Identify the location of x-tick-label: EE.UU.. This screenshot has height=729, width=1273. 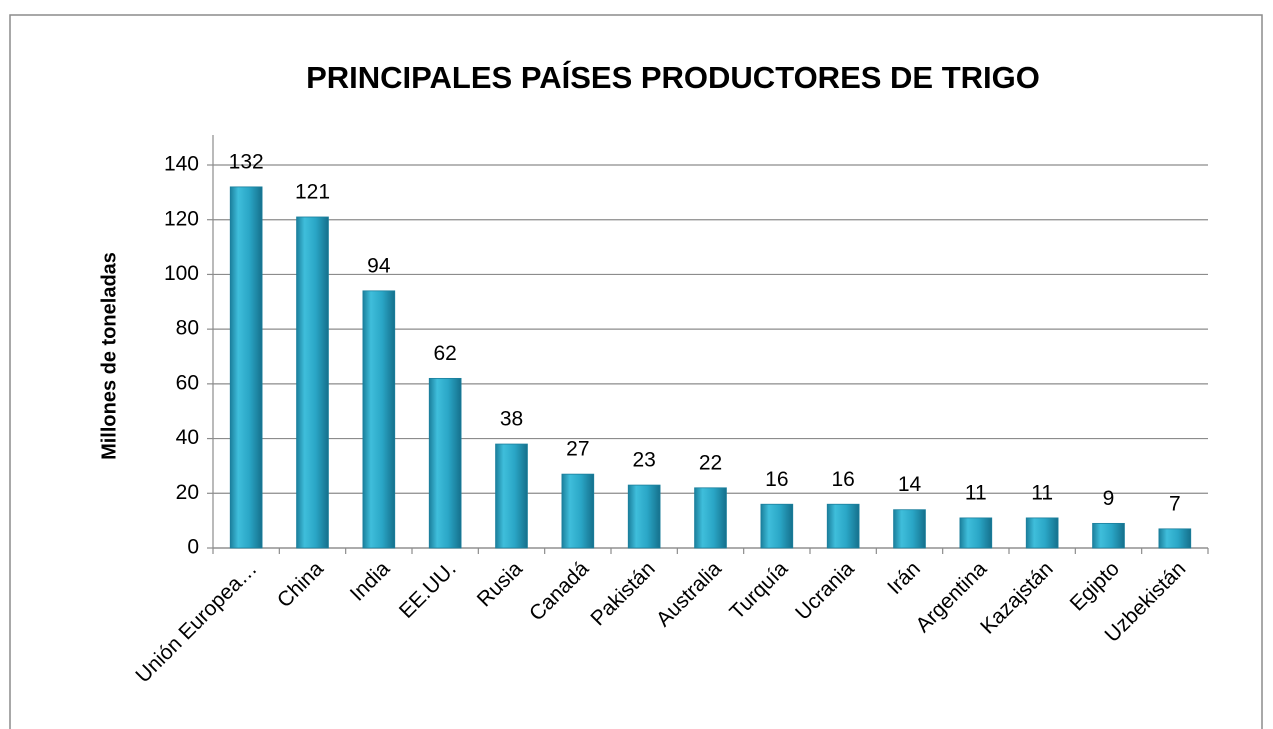
(428, 590).